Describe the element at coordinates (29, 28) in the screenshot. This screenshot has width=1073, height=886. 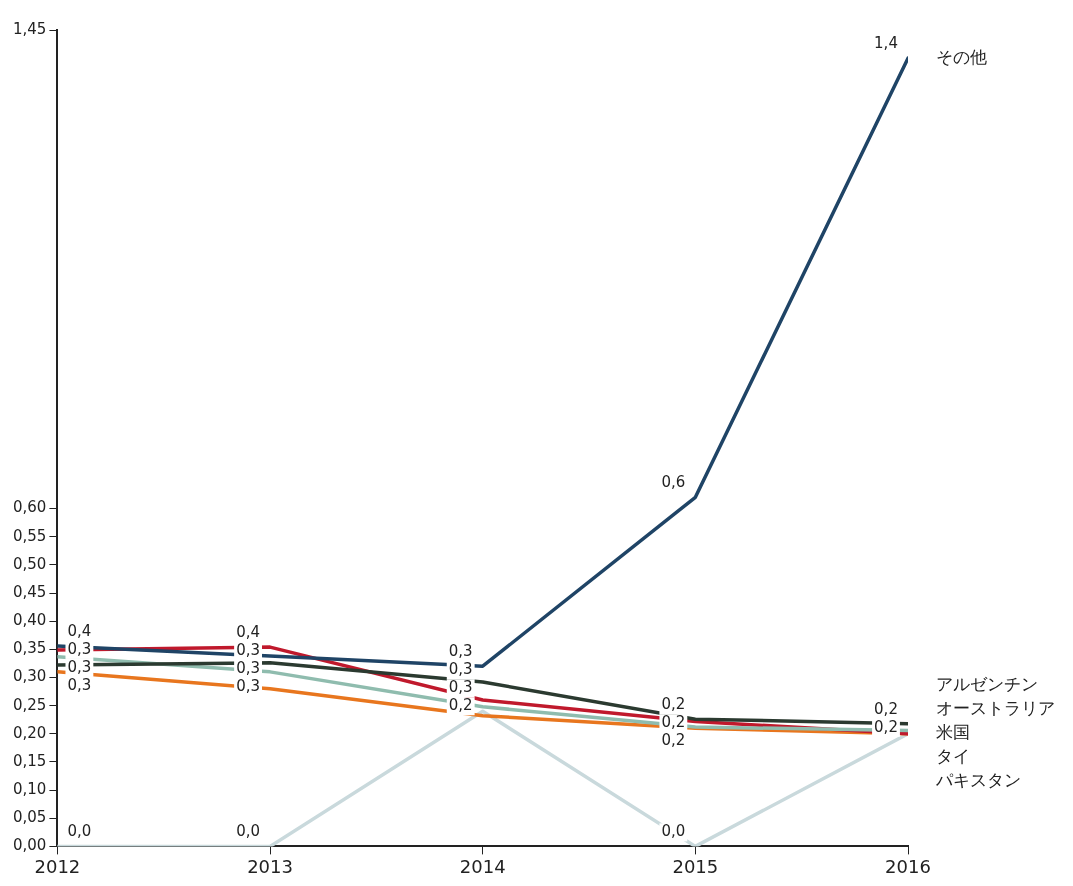
I see `y-tick-label: 1,45` at that location.